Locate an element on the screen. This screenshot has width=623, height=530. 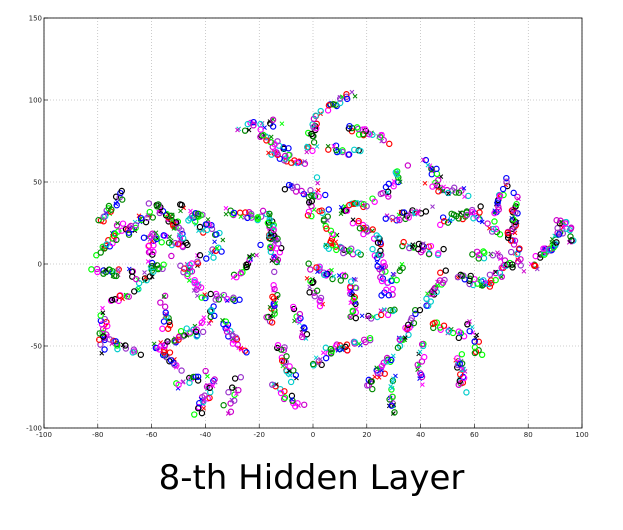
x-tick-label: -40 is located at coordinates (205, 435).